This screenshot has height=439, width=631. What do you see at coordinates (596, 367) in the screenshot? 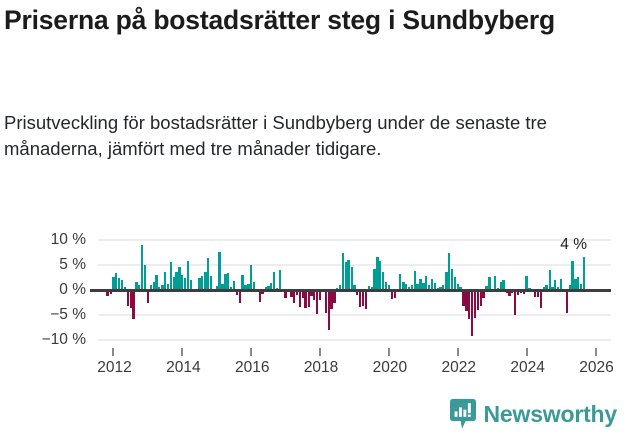
I see `x-axis-tick-label: 2026` at bounding box center [596, 367].